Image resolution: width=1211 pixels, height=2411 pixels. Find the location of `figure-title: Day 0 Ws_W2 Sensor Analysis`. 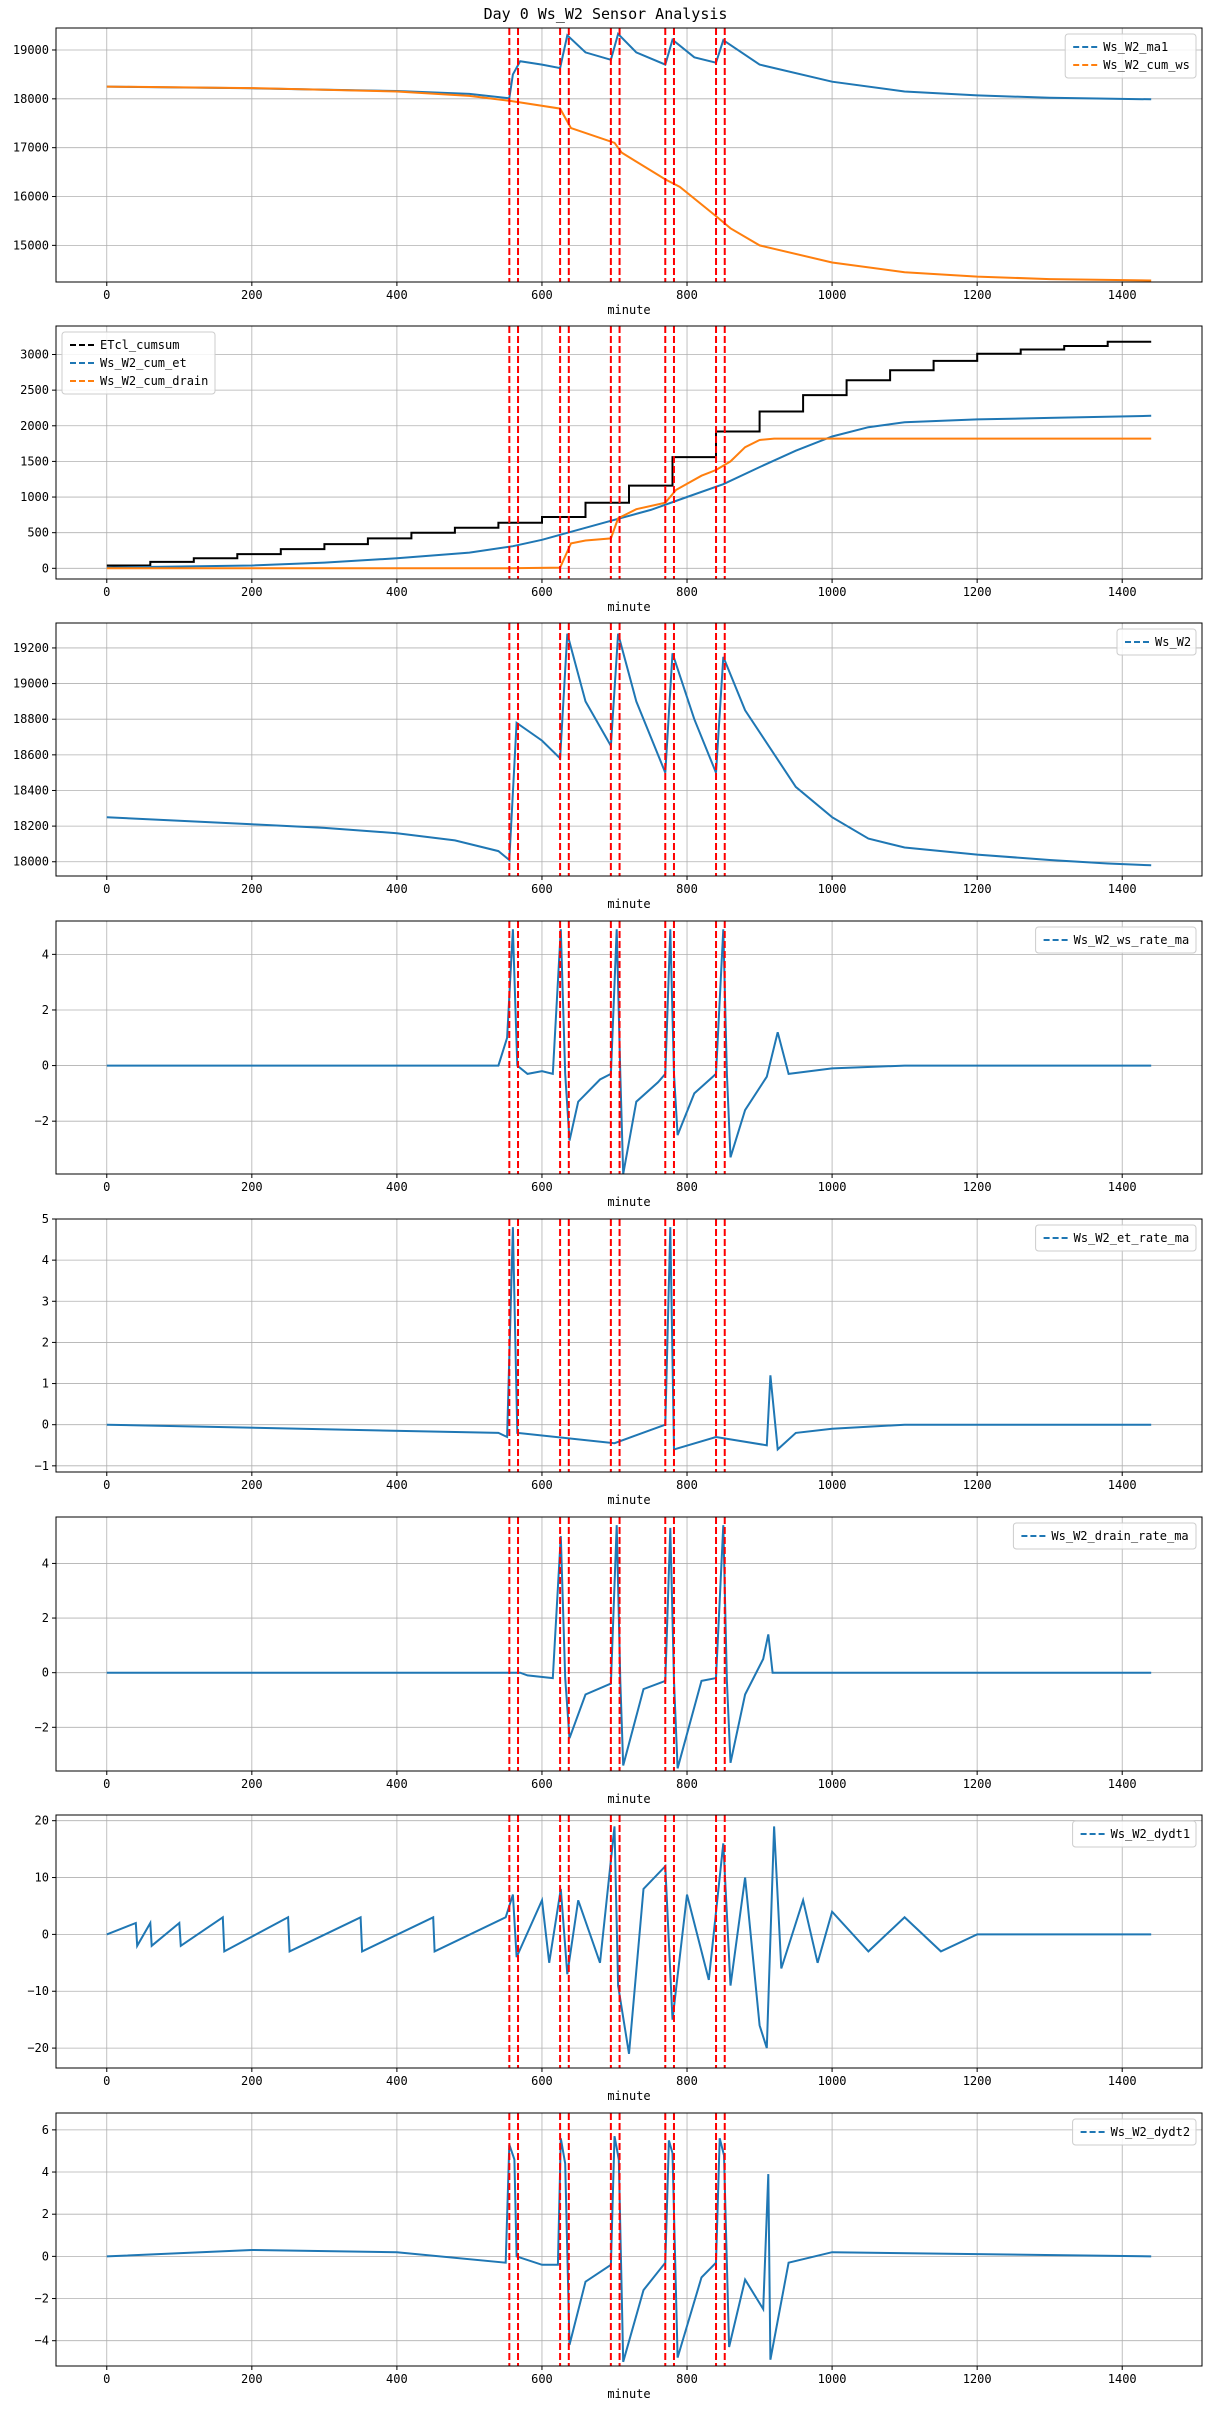

figure-title: Day 0 Ws_W2 Sensor Analysis is located at coordinates (605, 14).